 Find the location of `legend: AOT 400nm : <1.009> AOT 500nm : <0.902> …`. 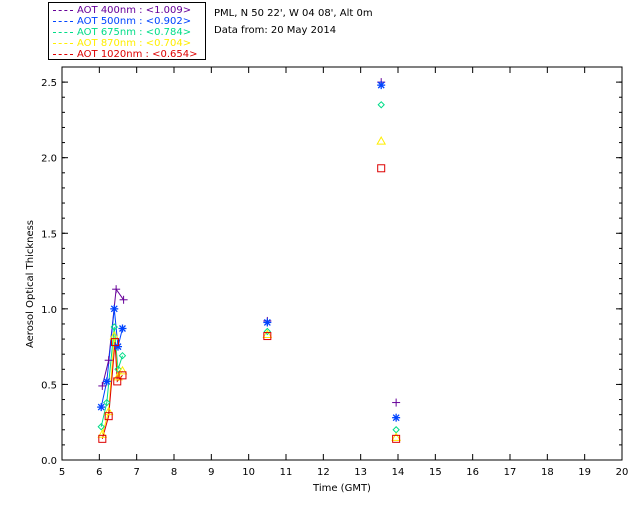

legend: AOT 400nm : <1.009> AOT 500nm : <0.902> … is located at coordinates (127, 31).